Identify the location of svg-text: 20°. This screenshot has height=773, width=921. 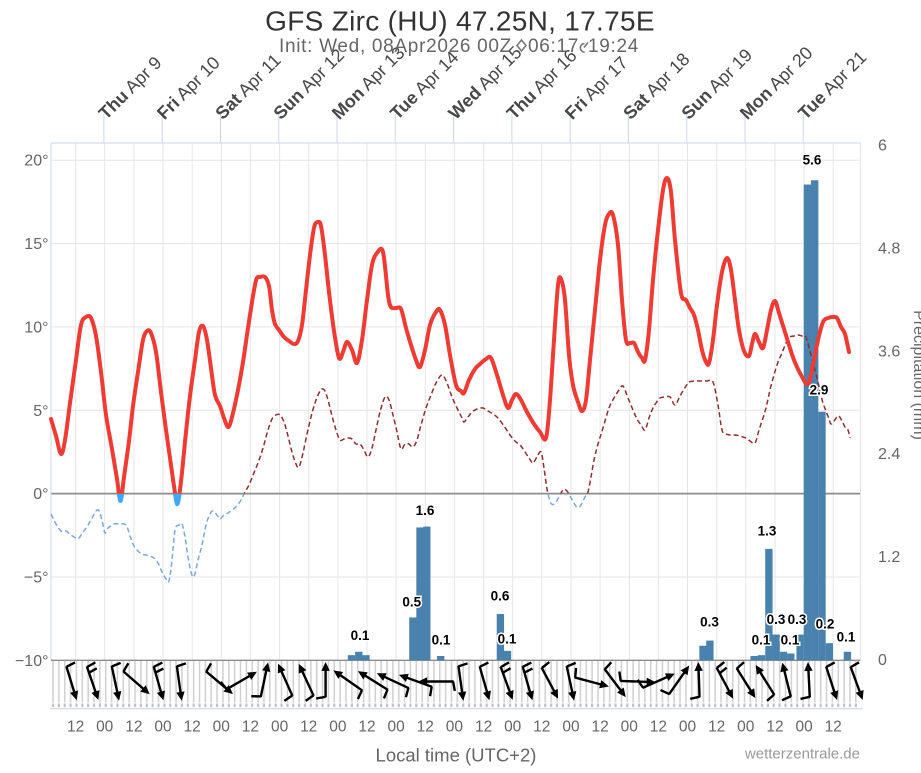
(36, 161).